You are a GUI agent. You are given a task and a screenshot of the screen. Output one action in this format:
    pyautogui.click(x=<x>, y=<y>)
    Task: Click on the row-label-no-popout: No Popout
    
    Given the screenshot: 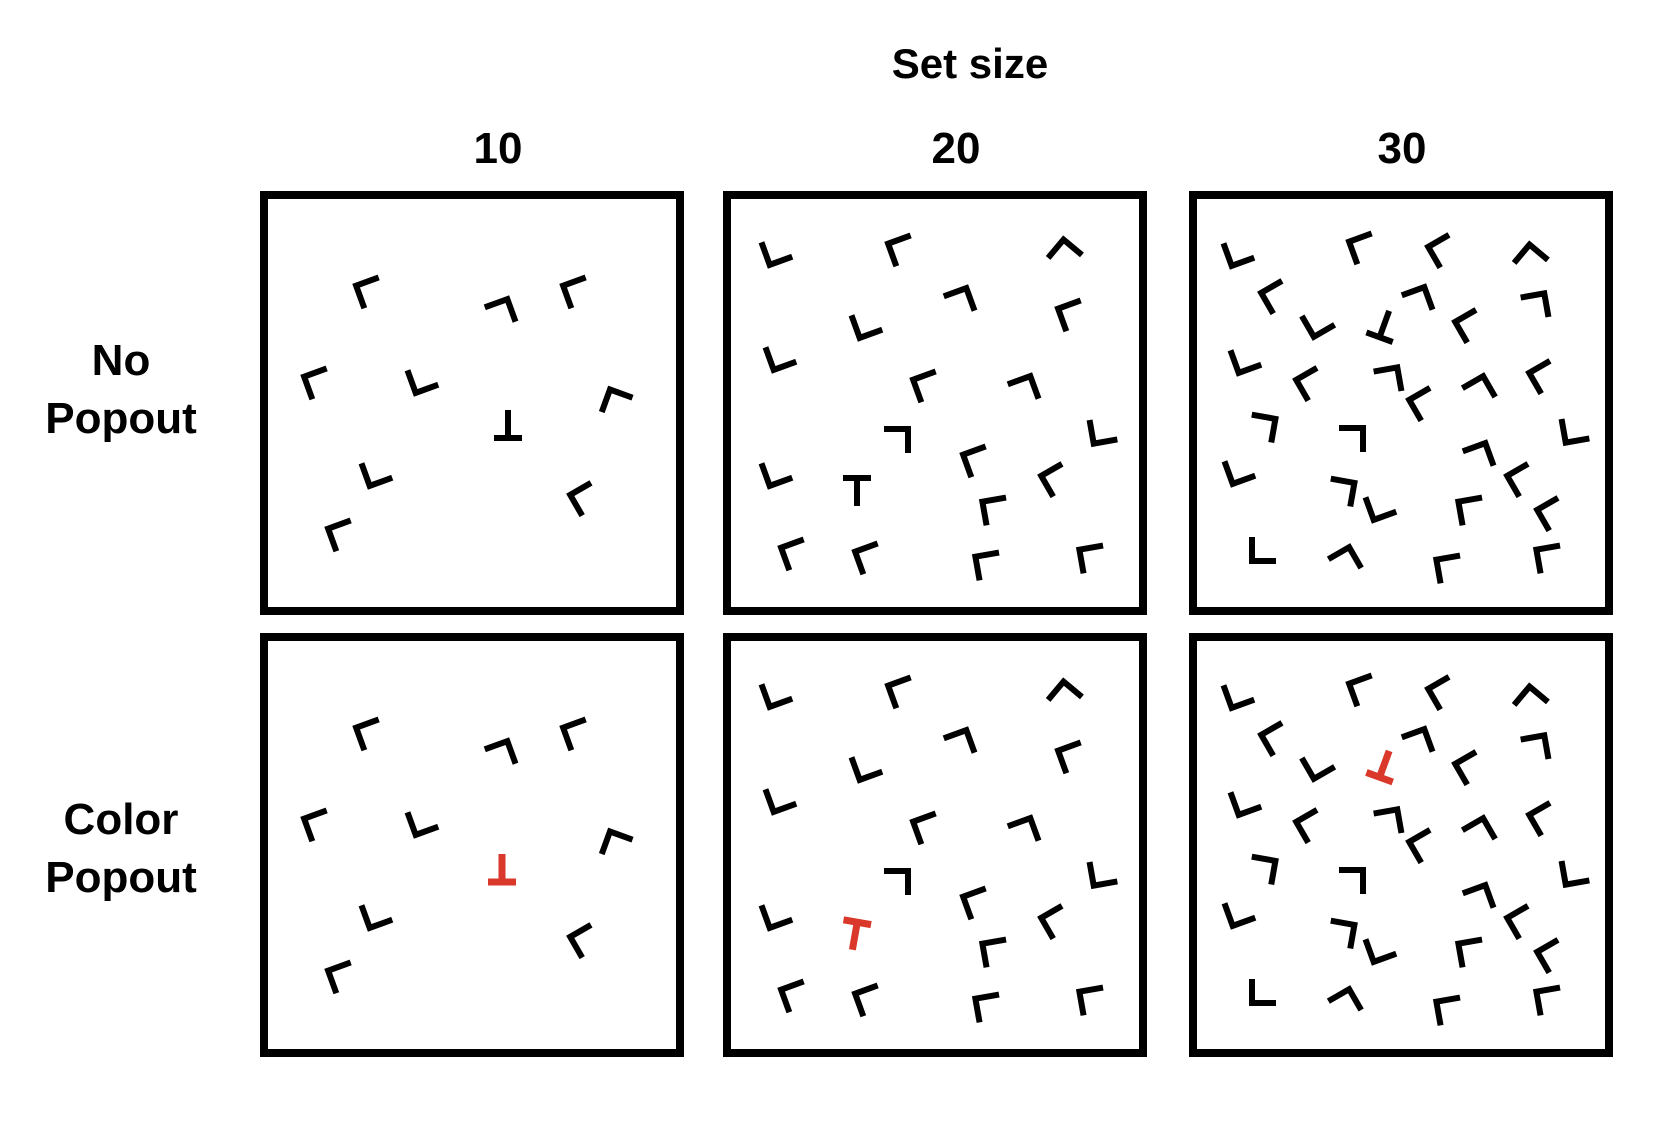 What is the action you would take?
    pyautogui.click(x=121, y=390)
    